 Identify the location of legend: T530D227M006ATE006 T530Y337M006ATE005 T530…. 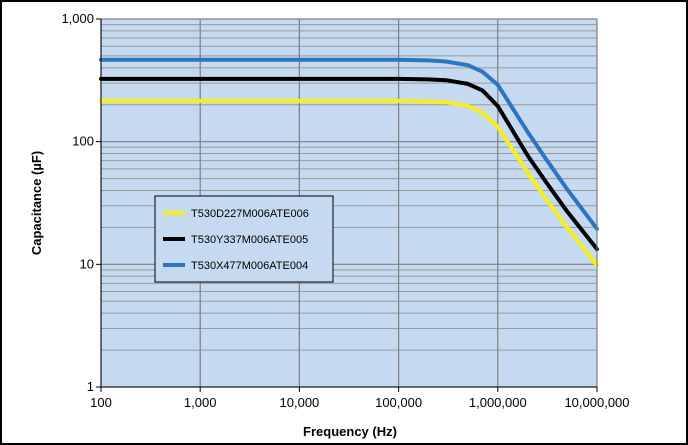
(244, 239).